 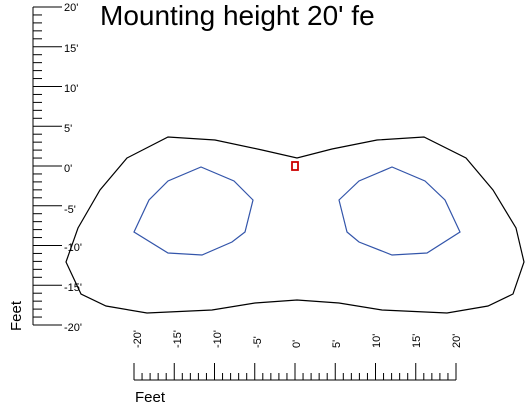 I want to click on y-tick-label: -15', so click(x=73, y=288).